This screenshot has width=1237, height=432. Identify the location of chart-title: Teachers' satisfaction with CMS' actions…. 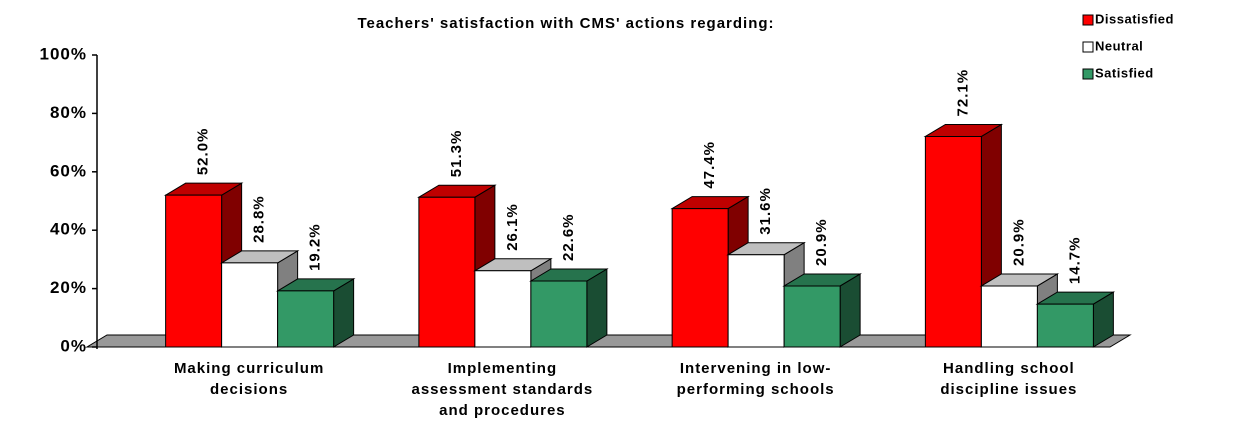
(565, 23).